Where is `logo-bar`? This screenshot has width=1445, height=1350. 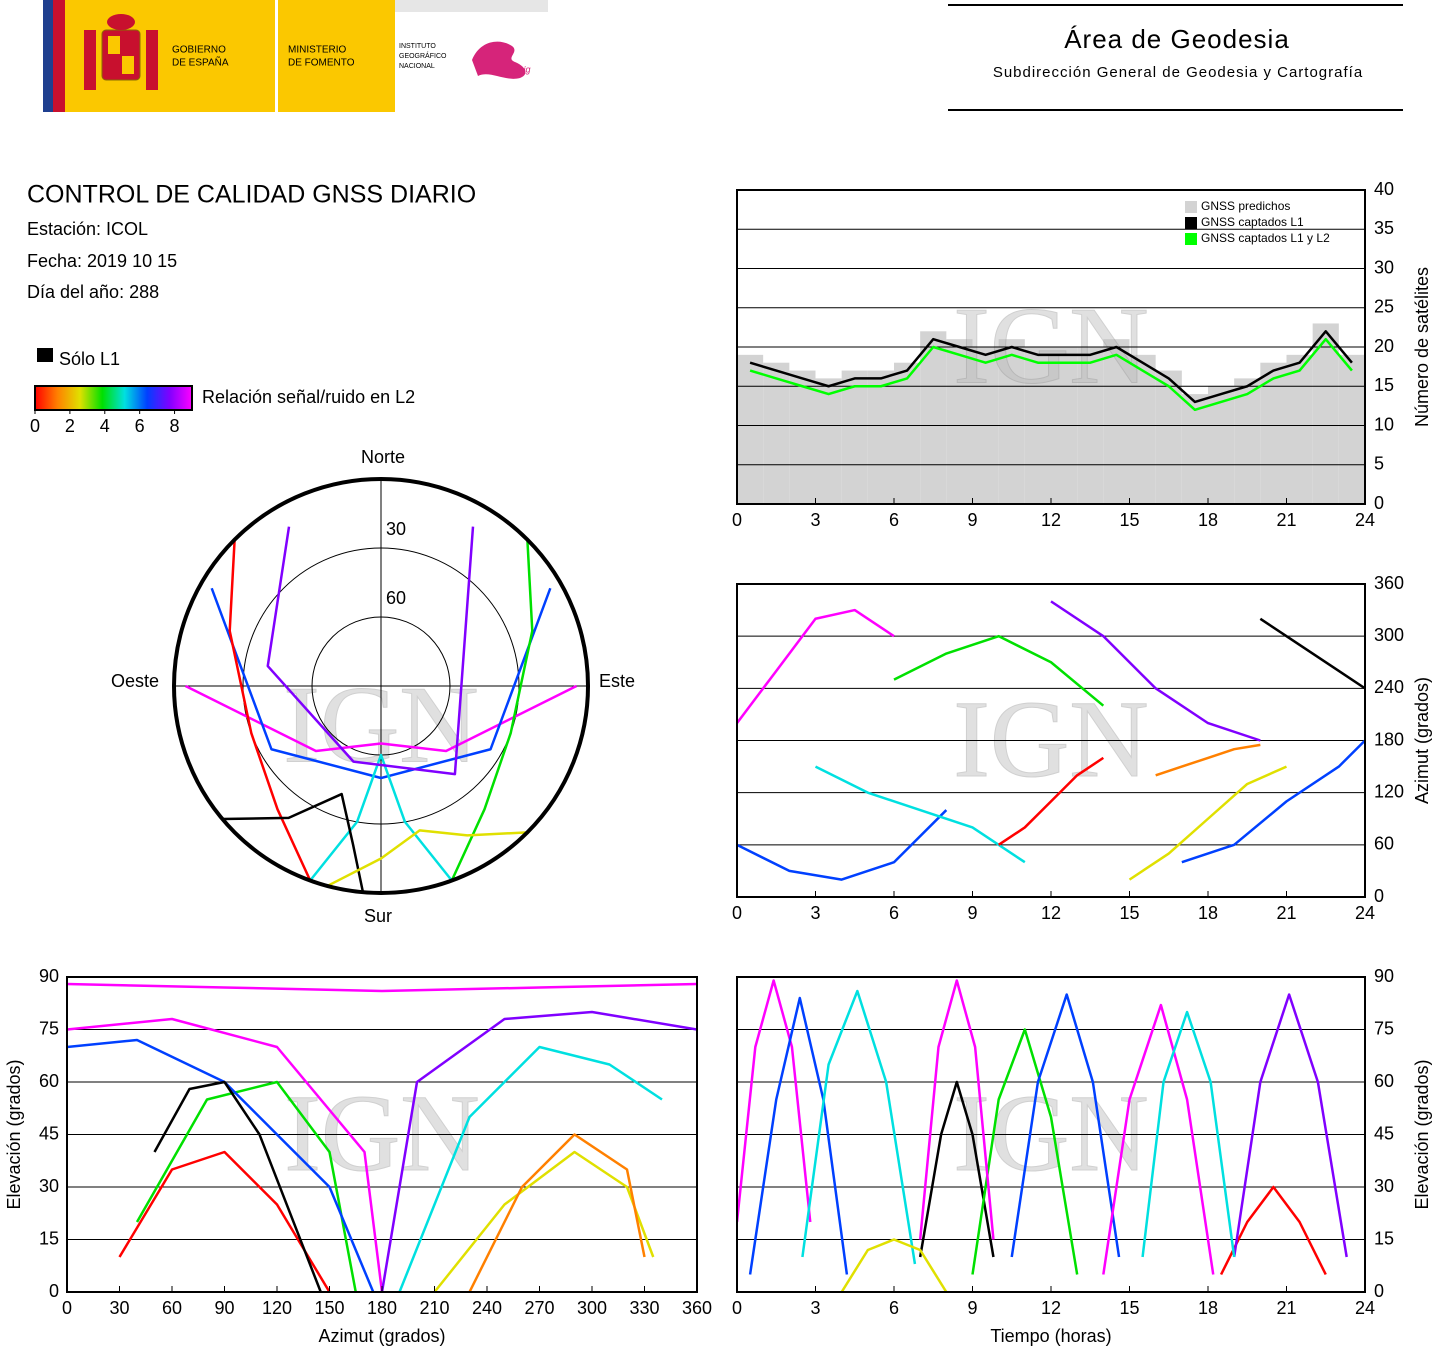 logo-bar is located at coordinates (471, 6).